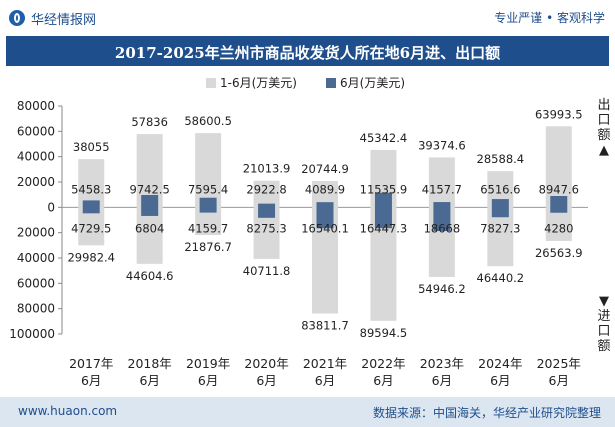 The image size is (615, 427). Describe the element at coordinates (442, 145) in the screenshot. I see `range-export-label: 39374.6` at that location.